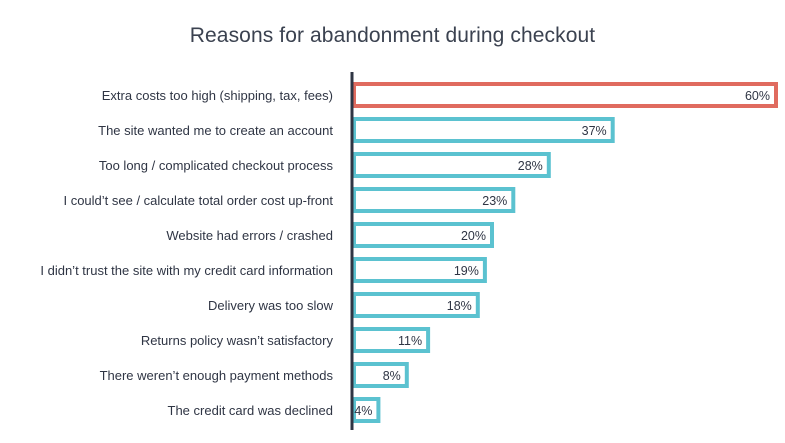  What do you see at coordinates (594, 131) in the screenshot?
I see `value-label-2: 37%` at bounding box center [594, 131].